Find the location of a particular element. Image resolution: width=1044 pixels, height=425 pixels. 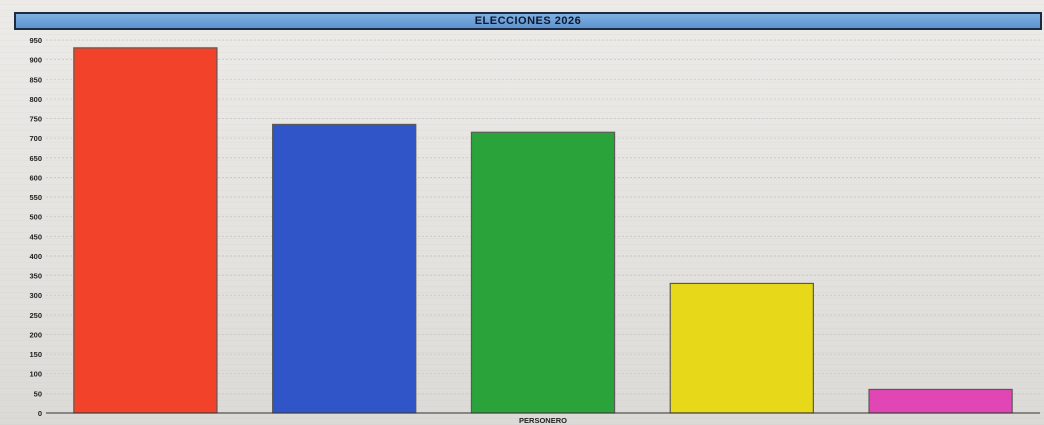

y-tick-label: 100 is located at coordinates (35, 374).